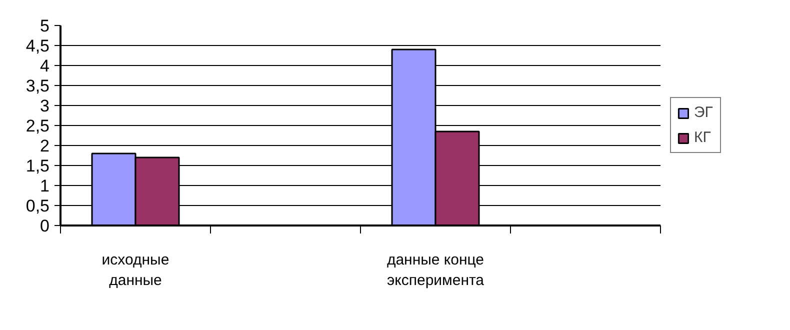  I want to click on y-tick-label: 2,5, so click(38, 126).